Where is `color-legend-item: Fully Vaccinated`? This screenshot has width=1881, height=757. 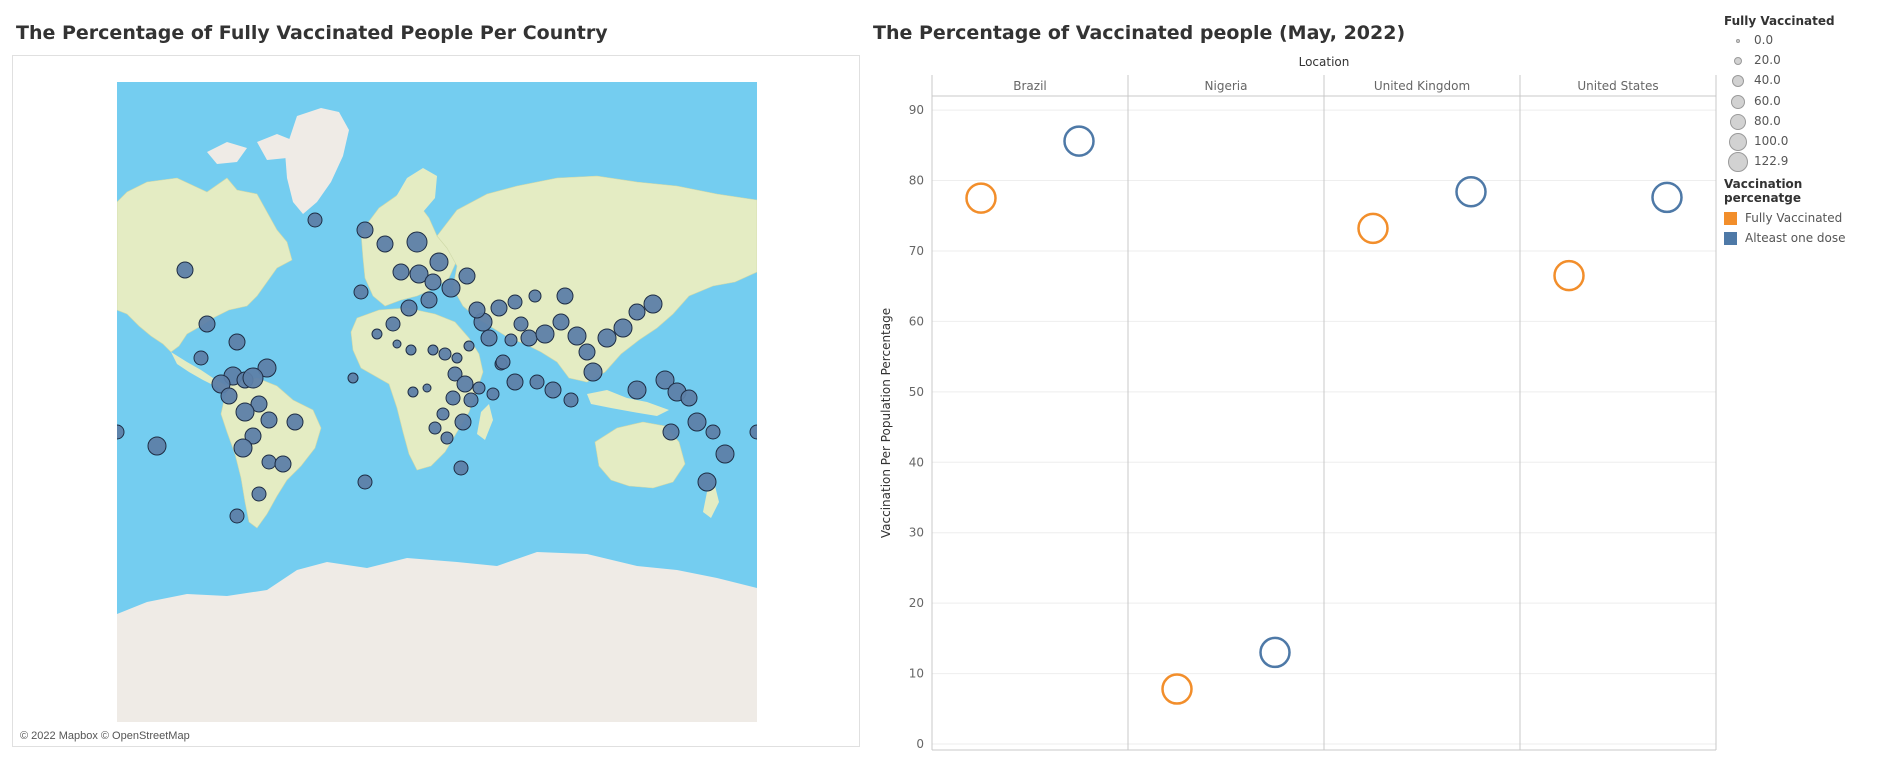
color-legend-item: Fully Vaccinated is located at coordinates (1799, 218).